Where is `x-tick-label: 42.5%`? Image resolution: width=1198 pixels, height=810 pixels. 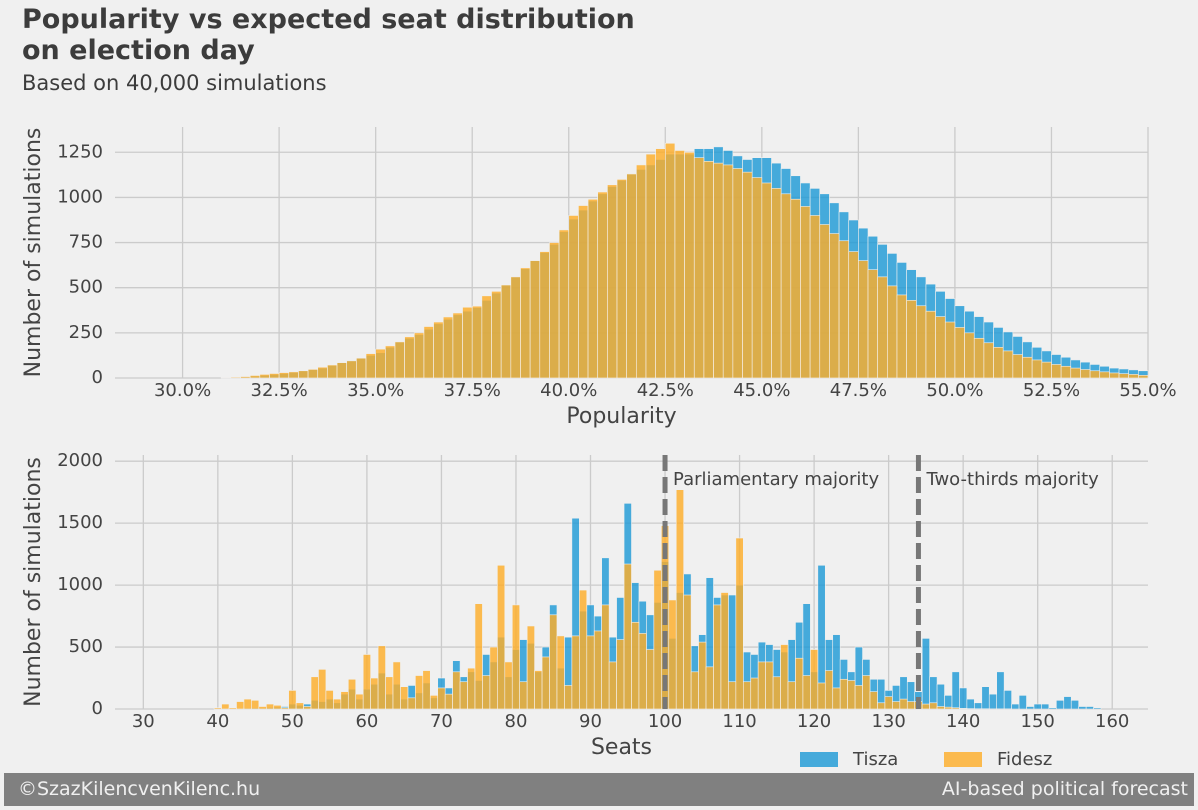 x-tick-label: 42.5% is located at coordinates (665, 390).